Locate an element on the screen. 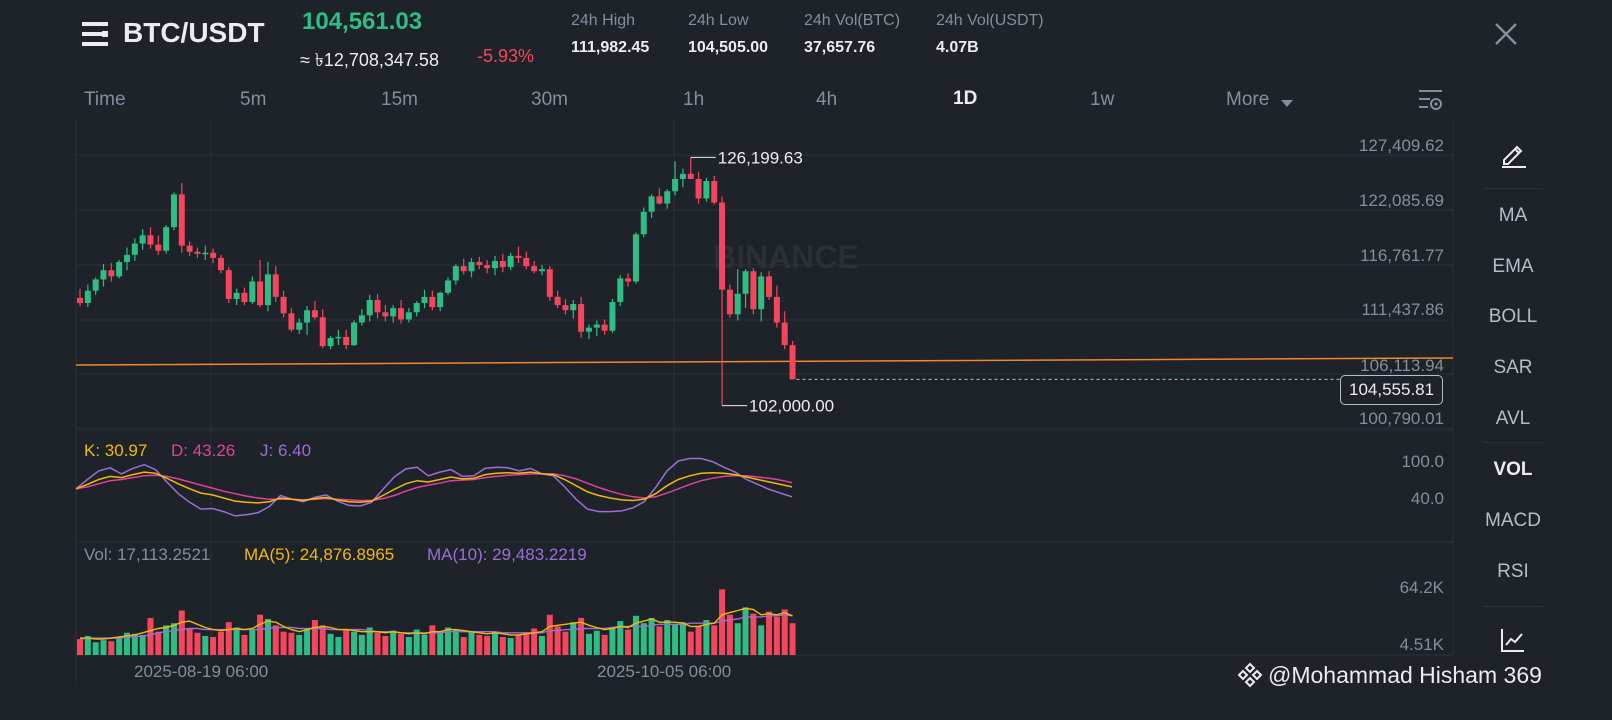 The height and width of the screenshot is (720, 1612). chart-settings-icon is located at coordinates (1431, 102).